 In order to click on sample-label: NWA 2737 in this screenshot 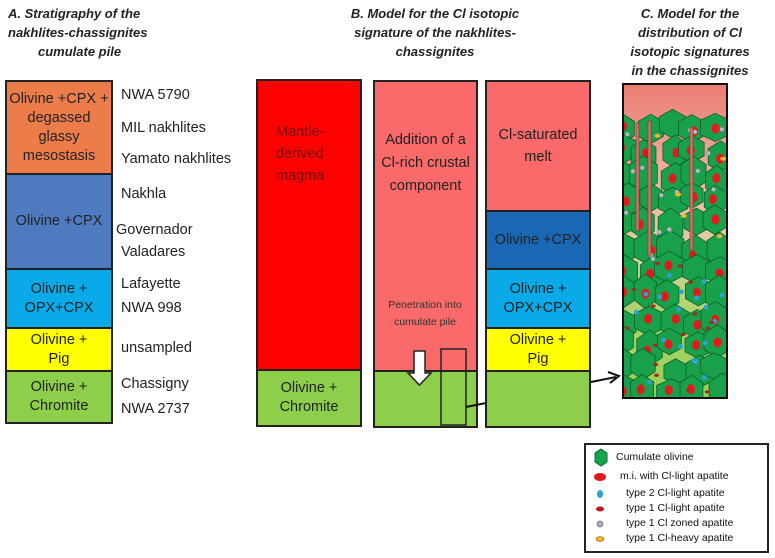, I will do `click(155, 409)`.